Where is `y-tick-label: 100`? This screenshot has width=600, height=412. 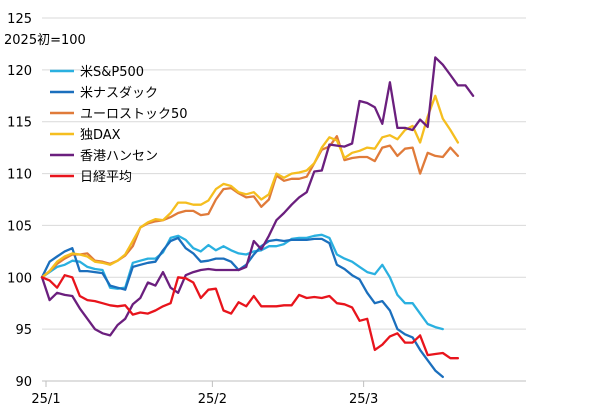
y-tick-label: 100 is located at coordinates (19, 278).